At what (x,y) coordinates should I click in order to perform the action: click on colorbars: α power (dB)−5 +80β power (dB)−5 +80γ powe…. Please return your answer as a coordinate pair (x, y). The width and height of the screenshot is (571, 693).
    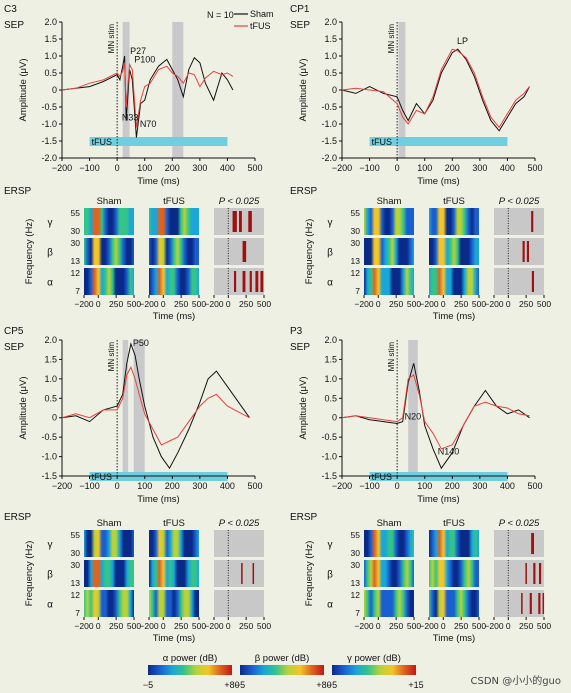
    Looking at the image, I should click on (283, 671).